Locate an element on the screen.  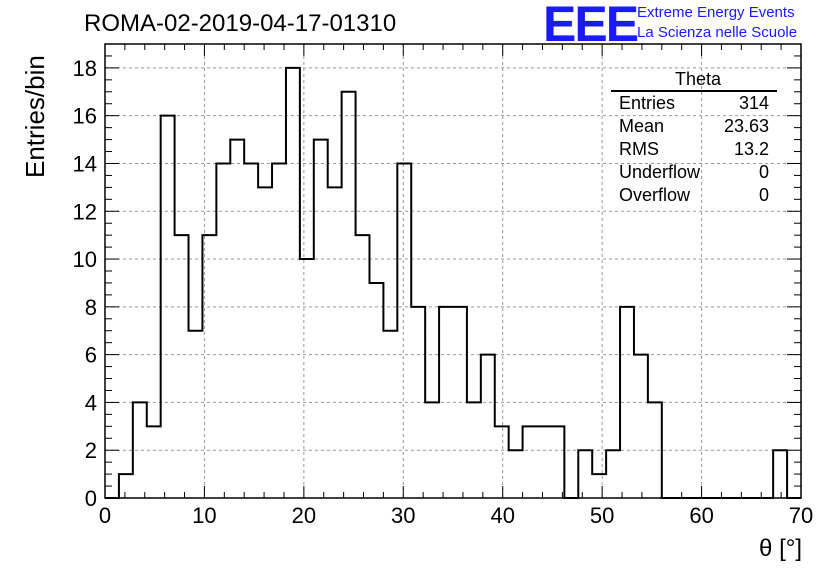
y-tick-label: 10 is located at coordinates (85, 259).